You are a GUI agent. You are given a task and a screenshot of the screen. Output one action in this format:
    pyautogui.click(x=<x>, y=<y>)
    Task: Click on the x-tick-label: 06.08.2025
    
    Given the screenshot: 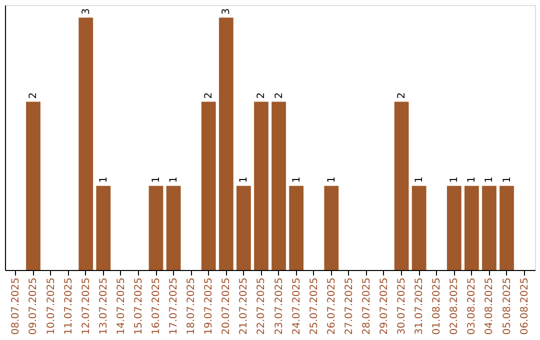 What is the action you would take?
    pyautogui.click(x=524, y=306)
    